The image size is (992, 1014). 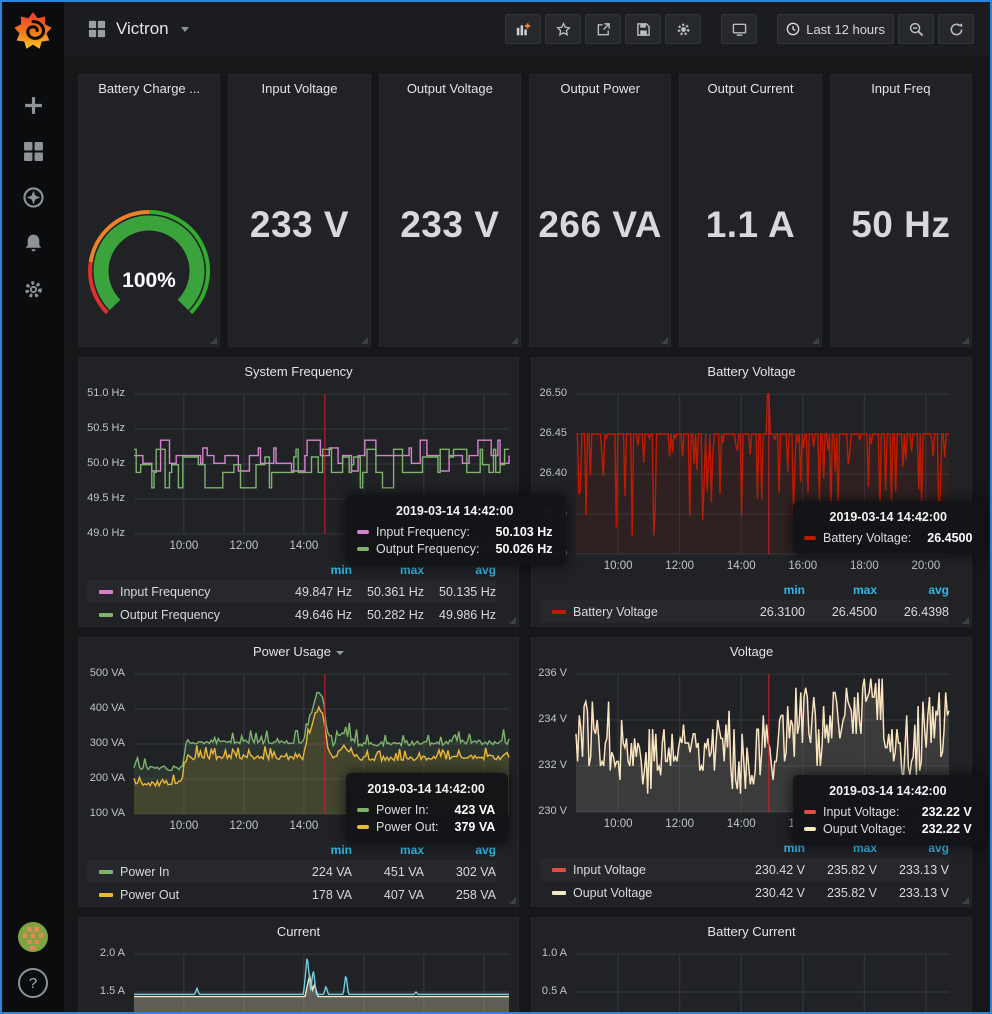 I want to click on x-axis-tick-label: 20:00, so click(x=926, y=566).